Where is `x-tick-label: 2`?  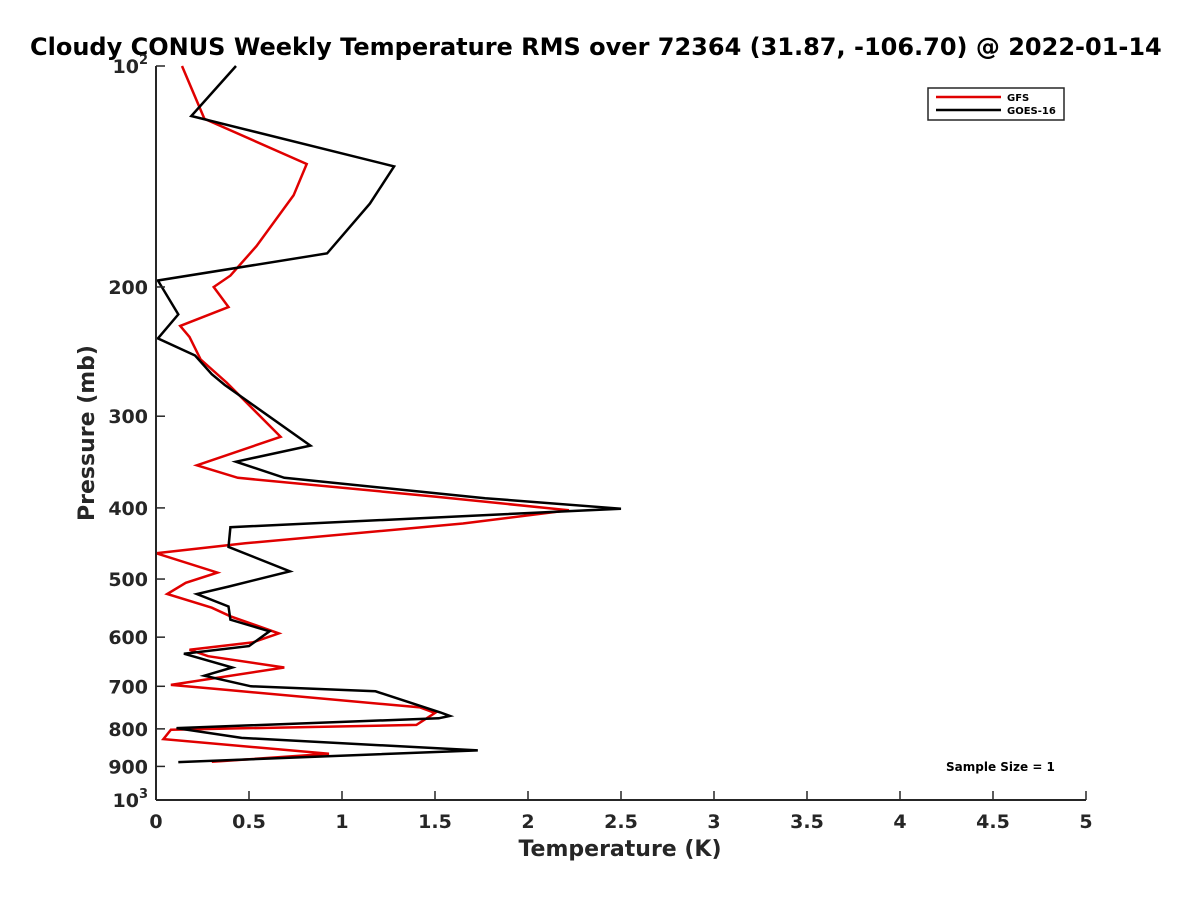 x-tick-label: 2 is located at coordinates (527, 822).